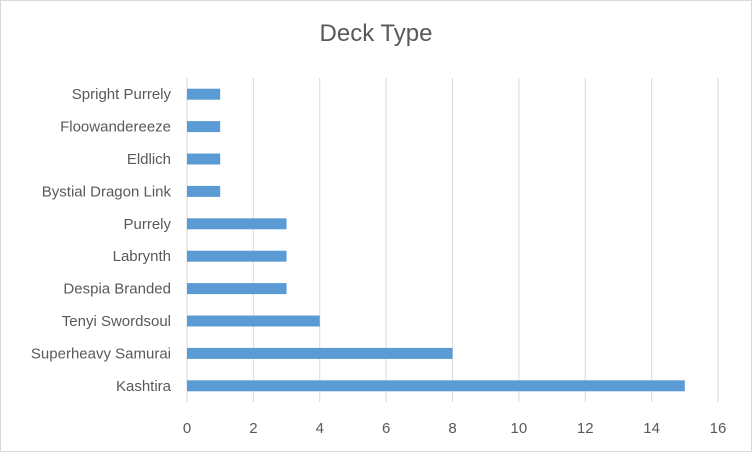 Image resolution: width=752 pixels, height=452 pixels. What do you see at coordinates (253, 428) in the screenshot?
I see `x-tick-label-1: 2` at bounding box center [253, 428].